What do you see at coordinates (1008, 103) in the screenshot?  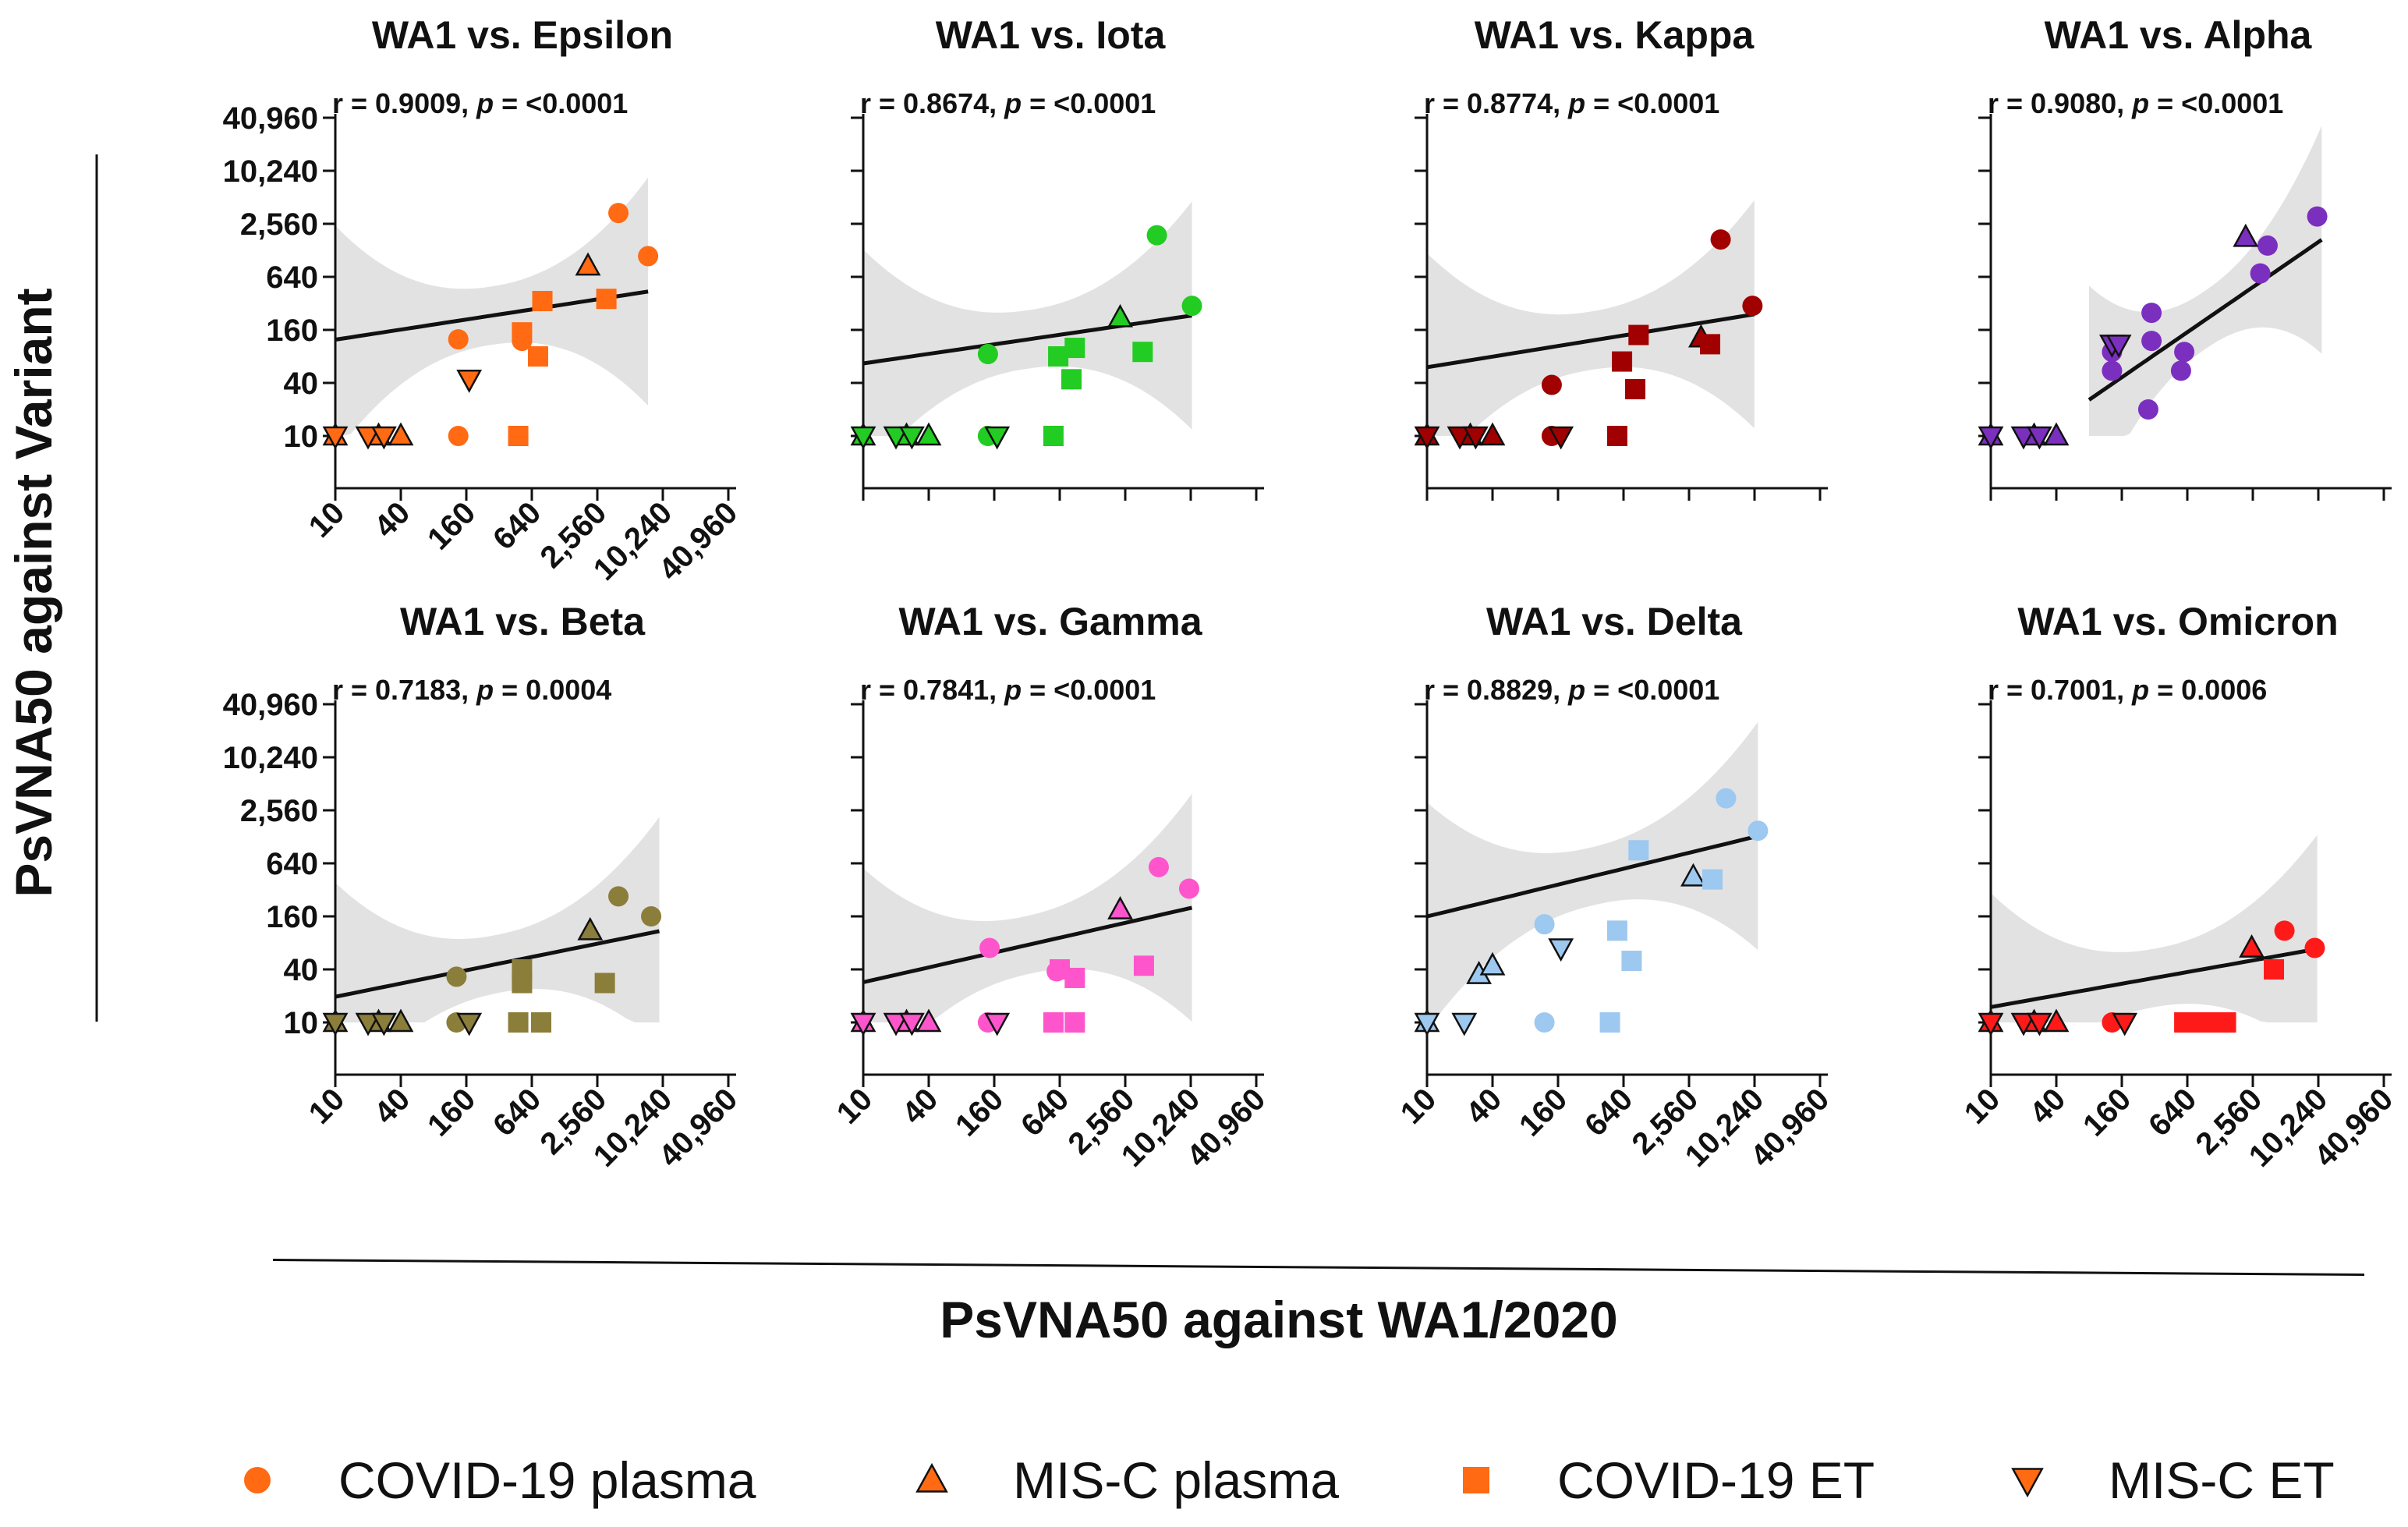 I see `correlation-stat: r = 0.8674, p = <0.0001` at bounding box center [1008, 103].